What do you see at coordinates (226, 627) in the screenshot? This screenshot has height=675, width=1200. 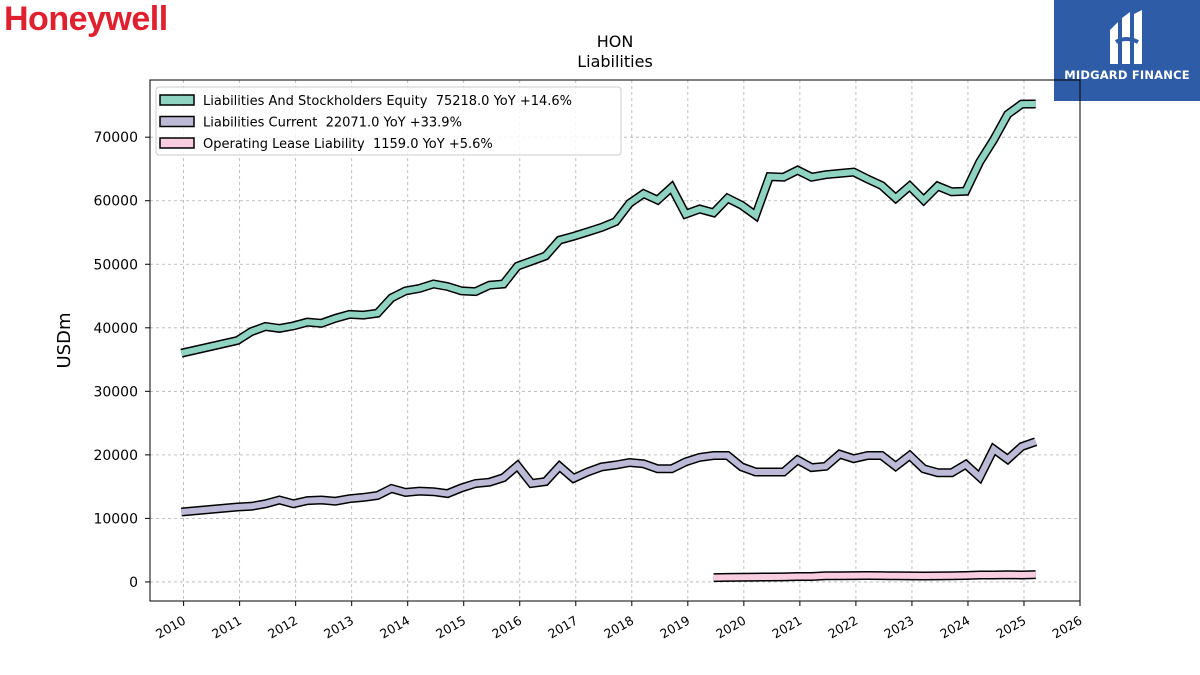 I see `x-tick-label: 2011` at bounding box center [226, 627].